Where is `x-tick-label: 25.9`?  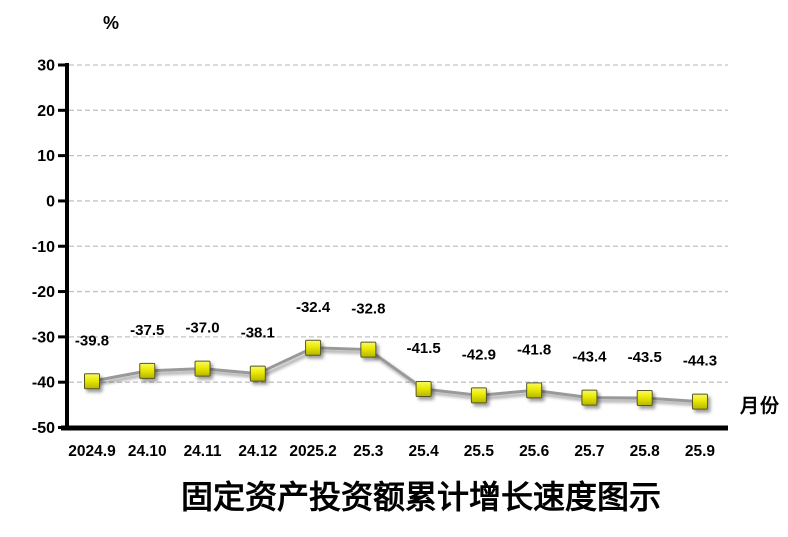 x-tick-label: 25.9 is located at coordinates (700, 451).